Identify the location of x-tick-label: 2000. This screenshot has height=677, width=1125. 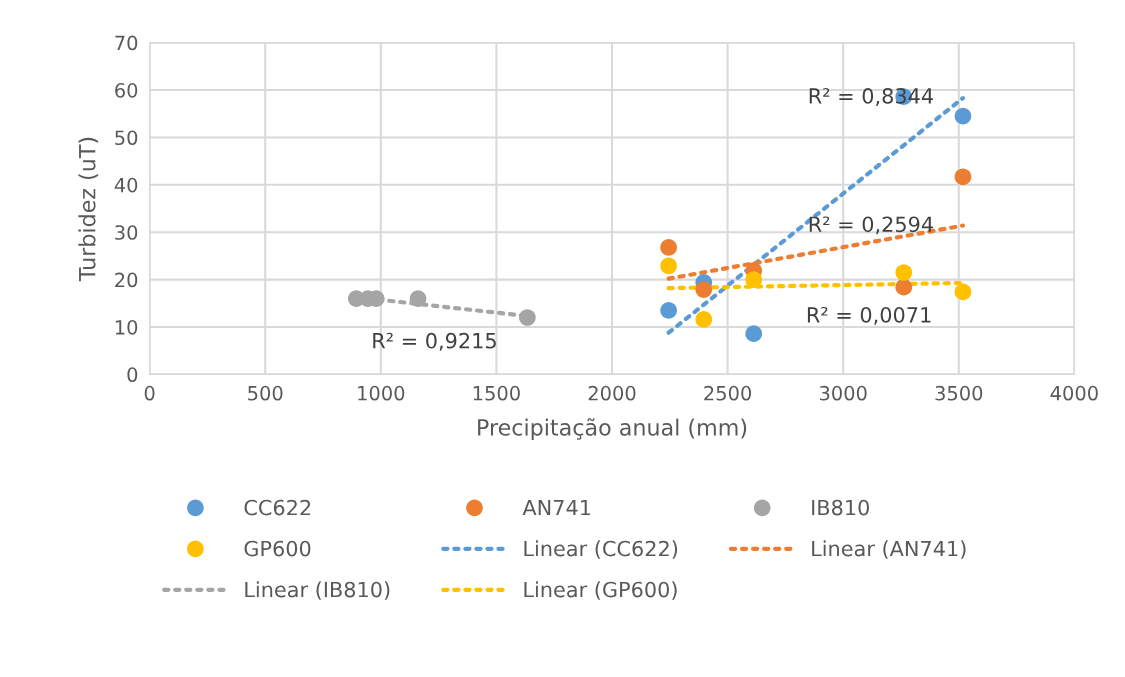
(612, 393).